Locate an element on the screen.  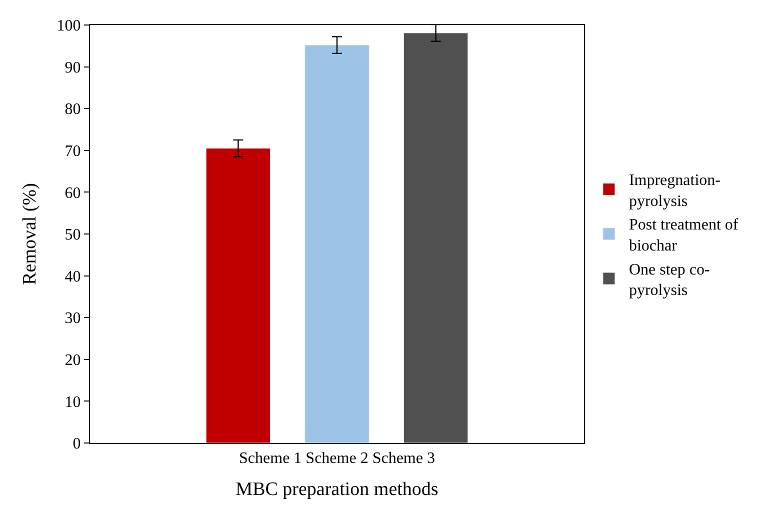
y-tick-label: 80 is located at coordinates (72, 109).